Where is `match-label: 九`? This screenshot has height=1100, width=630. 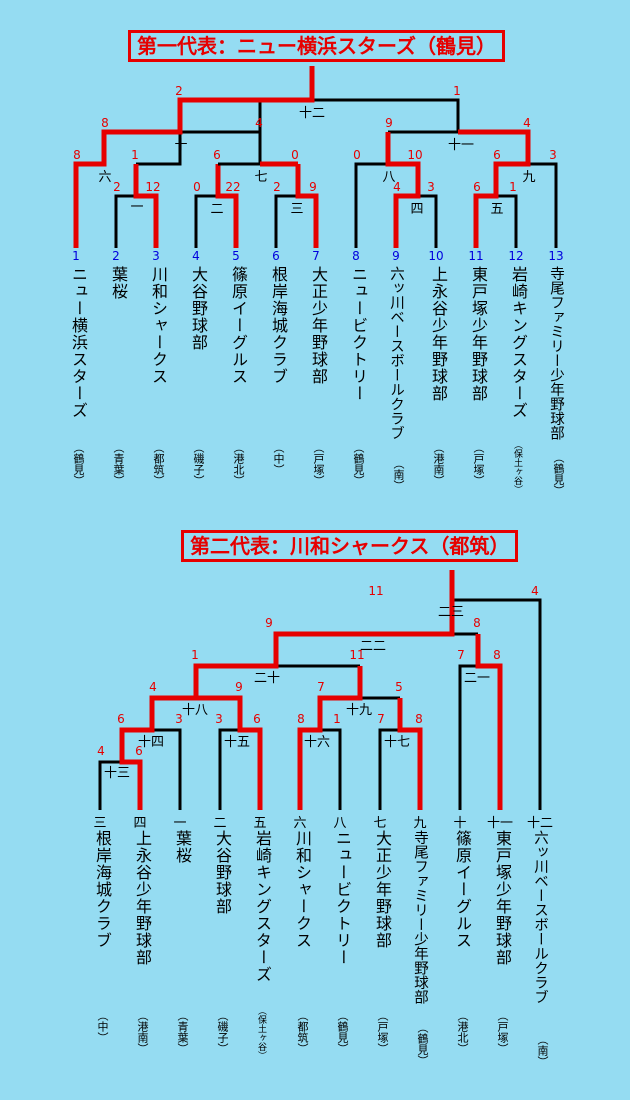
match-label: 九 is located at coordinates (529, 177).